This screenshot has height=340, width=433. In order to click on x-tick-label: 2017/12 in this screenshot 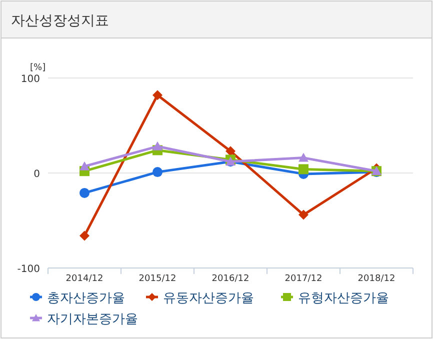, I will do `click(303, 279)`.